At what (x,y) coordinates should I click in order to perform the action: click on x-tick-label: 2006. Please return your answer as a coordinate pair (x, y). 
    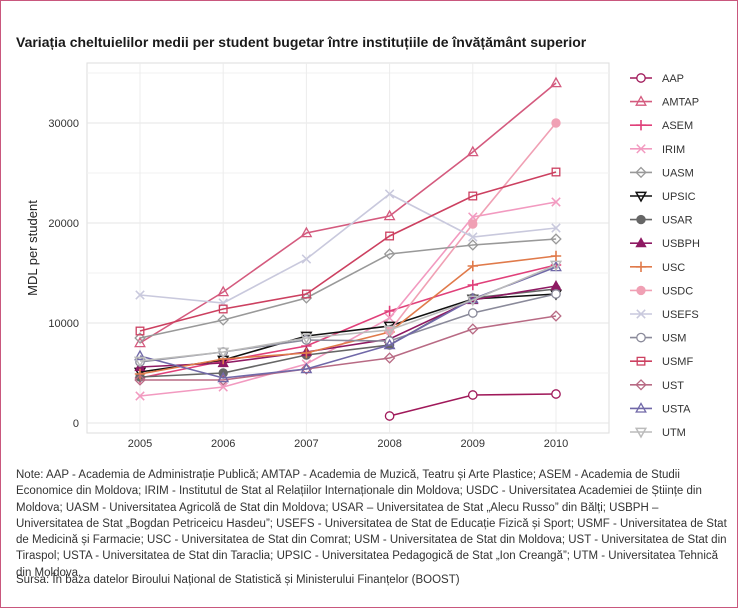
    Looking at the image, I should click on (223, 444).